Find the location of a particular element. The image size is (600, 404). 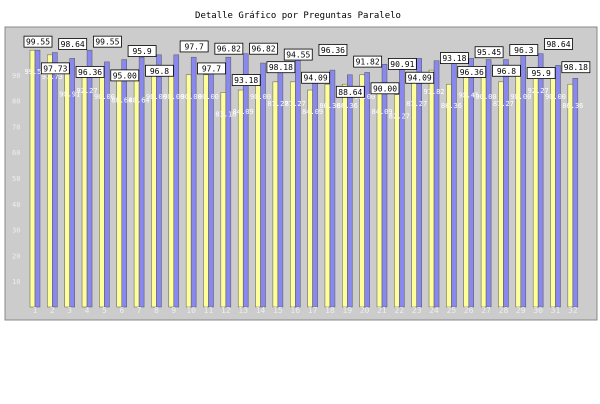

value-box-label: 96.3 is located at coordinates (523, 50).